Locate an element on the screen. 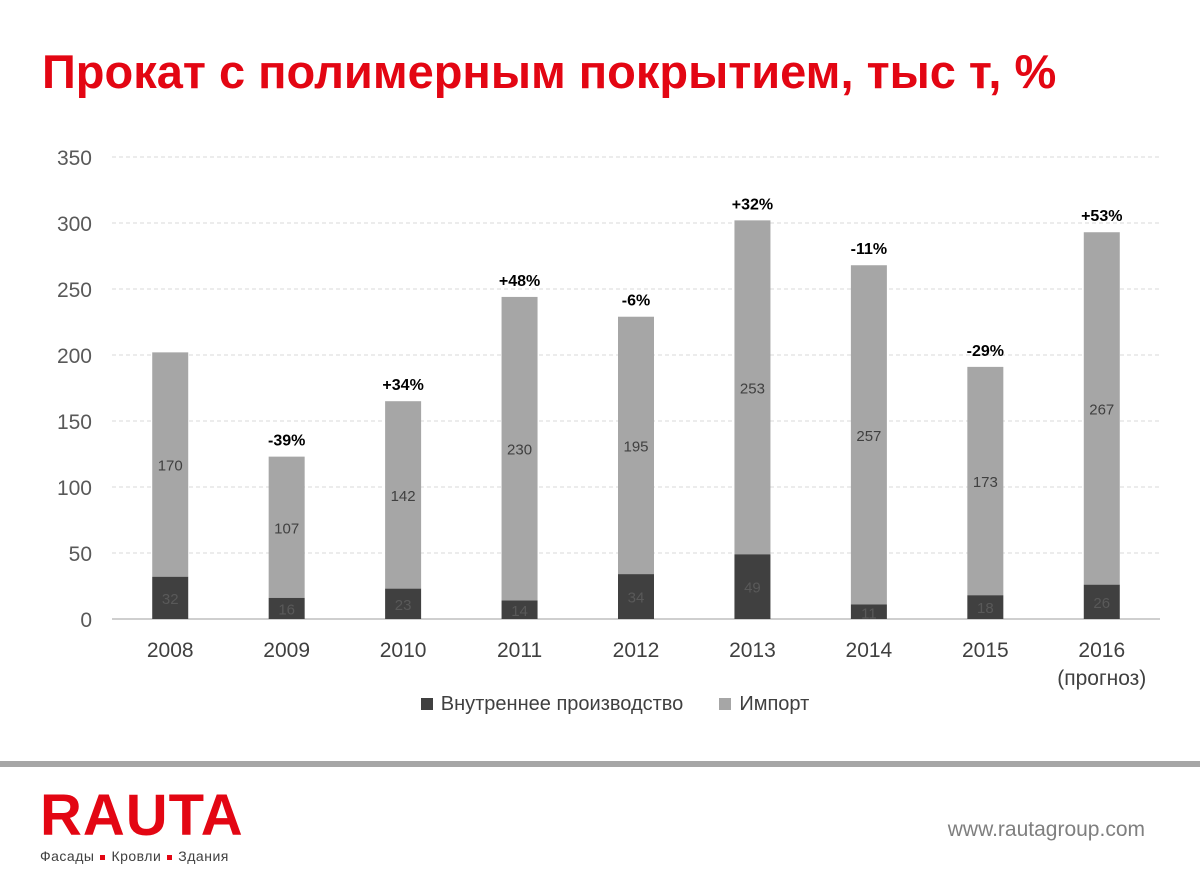  data-label-domestic: 23 is located at coordinates (403, 605).